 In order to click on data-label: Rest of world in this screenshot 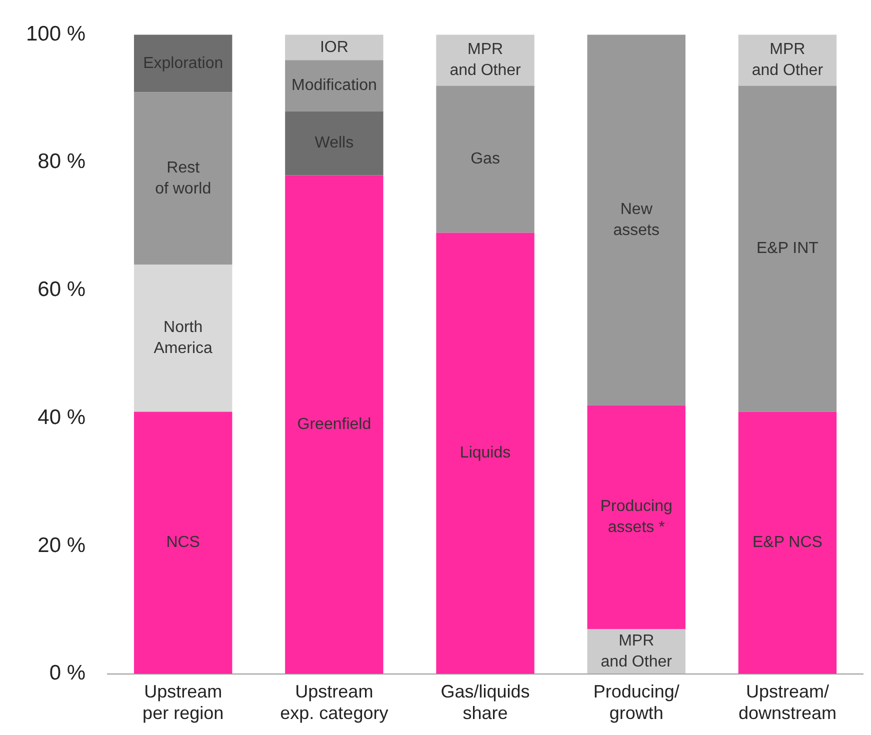, I will do `click(183, 178)`.